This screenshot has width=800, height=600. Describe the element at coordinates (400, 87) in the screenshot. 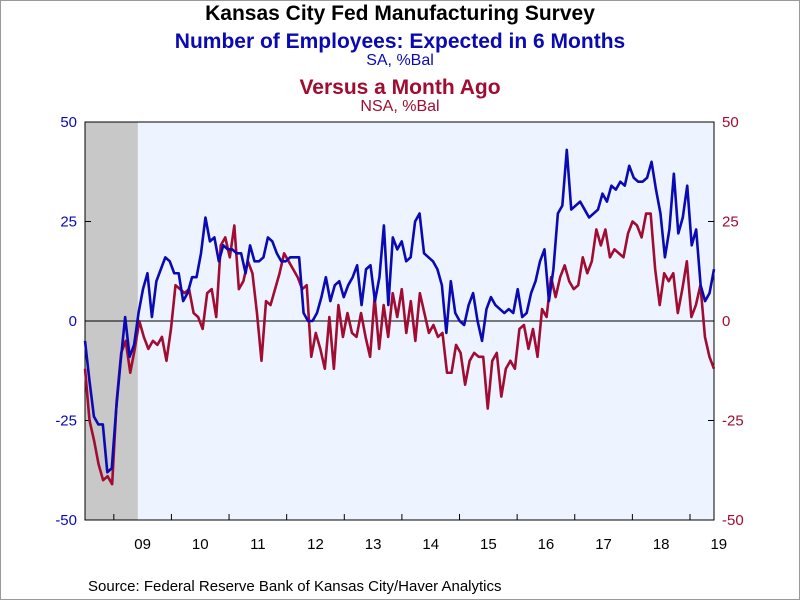

I see `series2-title: Versus a Month Ago` at that location.